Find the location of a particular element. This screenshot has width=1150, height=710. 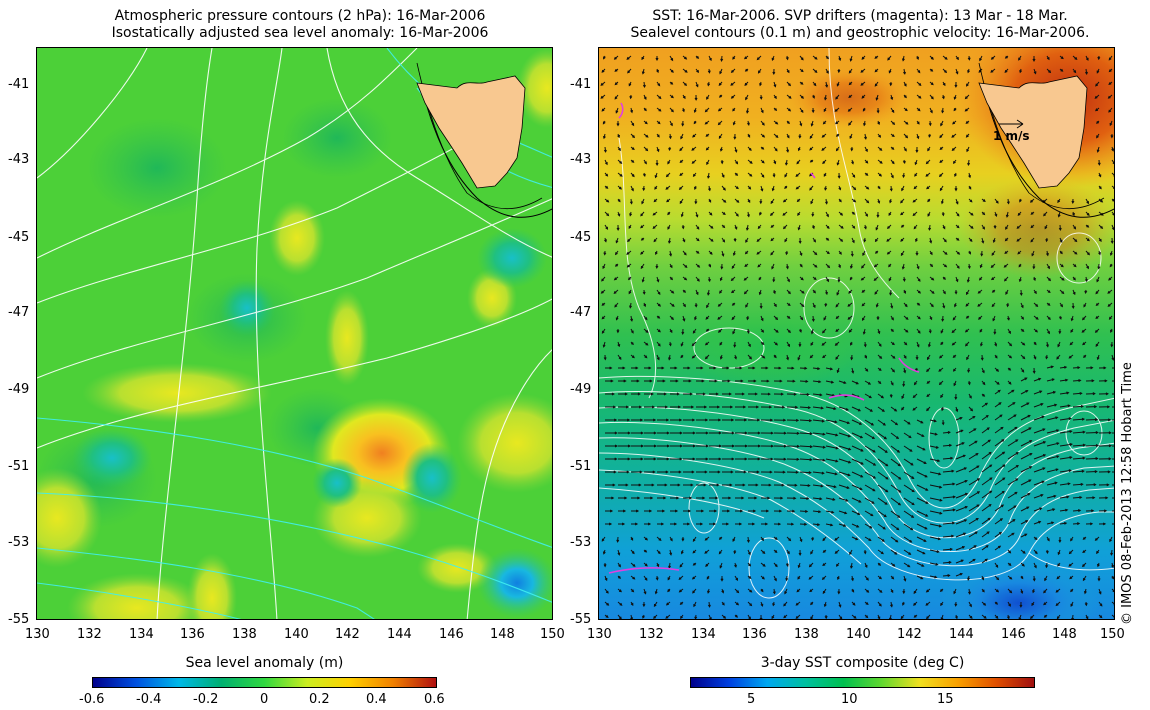

right-lat-tick: -47 is located at coordinates (581, 312).